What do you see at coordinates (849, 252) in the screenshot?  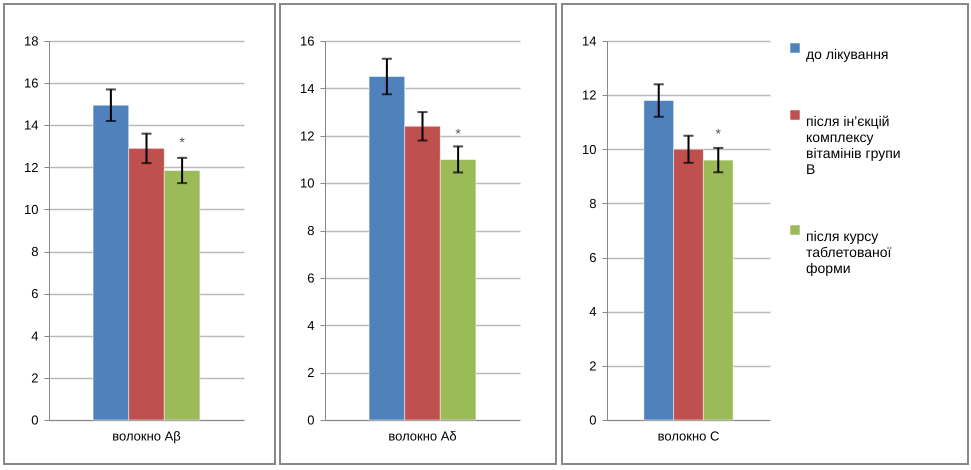 I see `legend-label: після курсу таблетованої форми` at bounding box center [849, 252].